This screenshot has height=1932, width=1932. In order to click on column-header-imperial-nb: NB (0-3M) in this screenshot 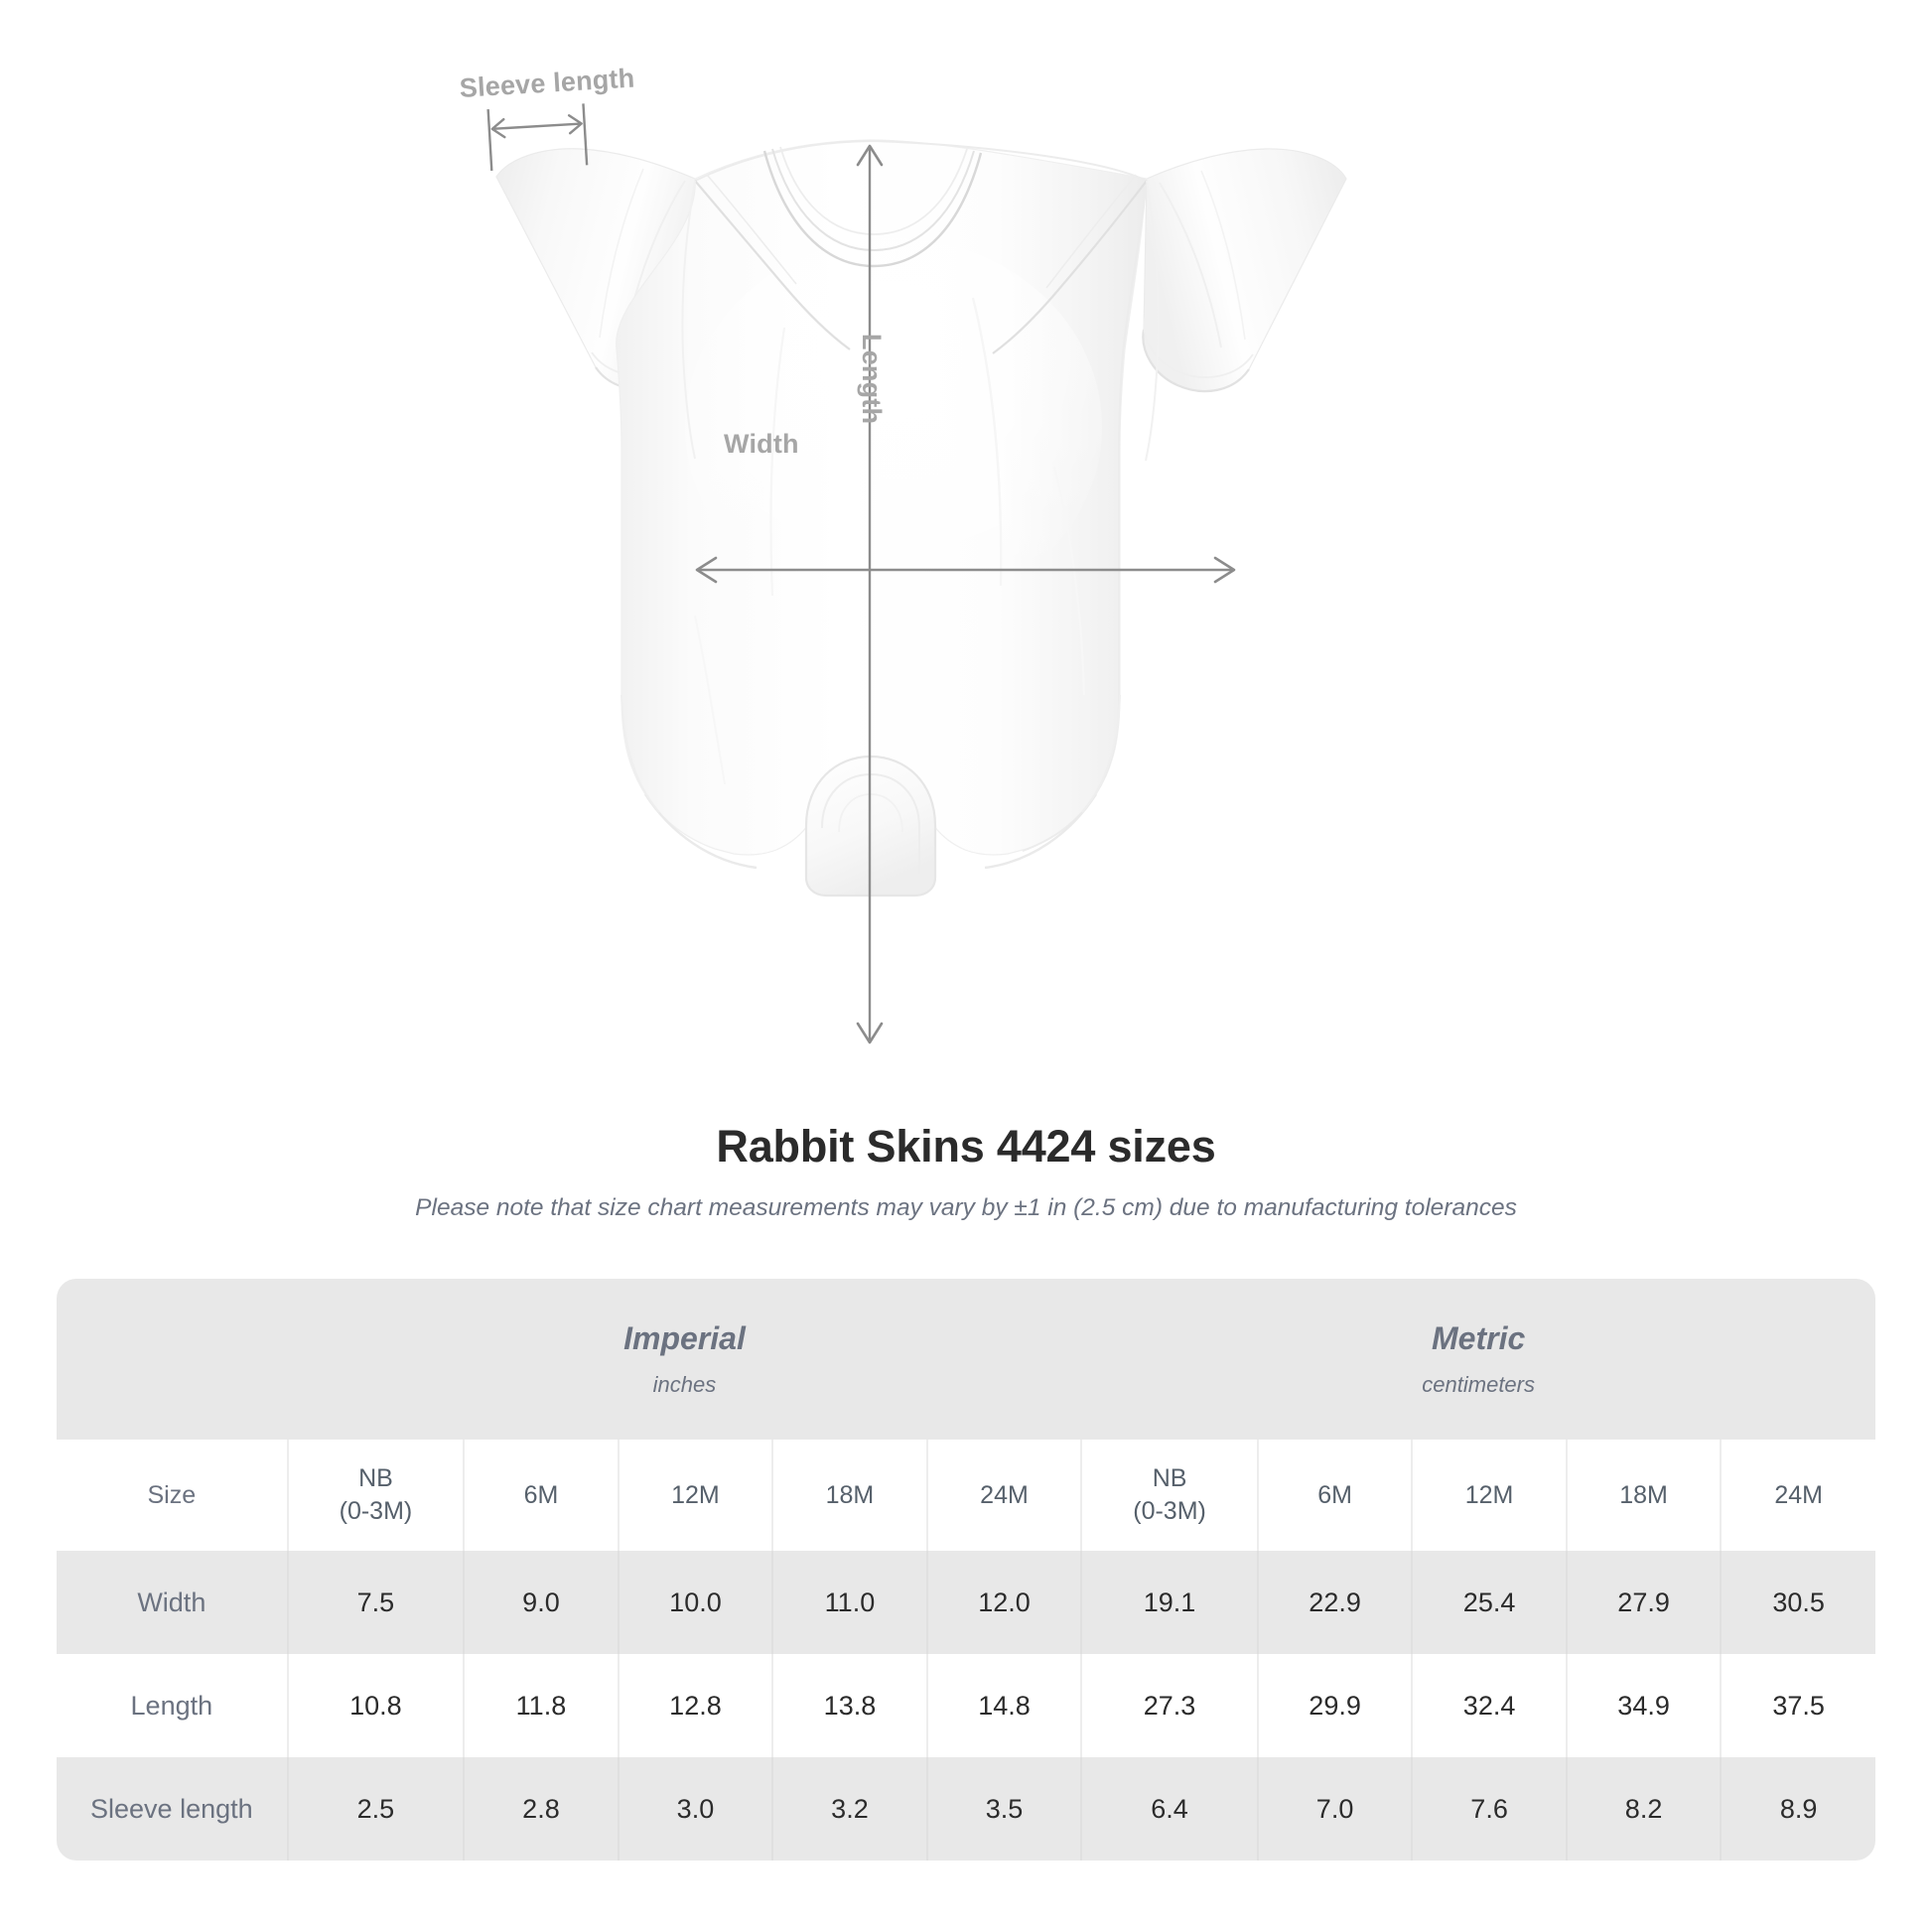, I will do `click(375, 1496)`.